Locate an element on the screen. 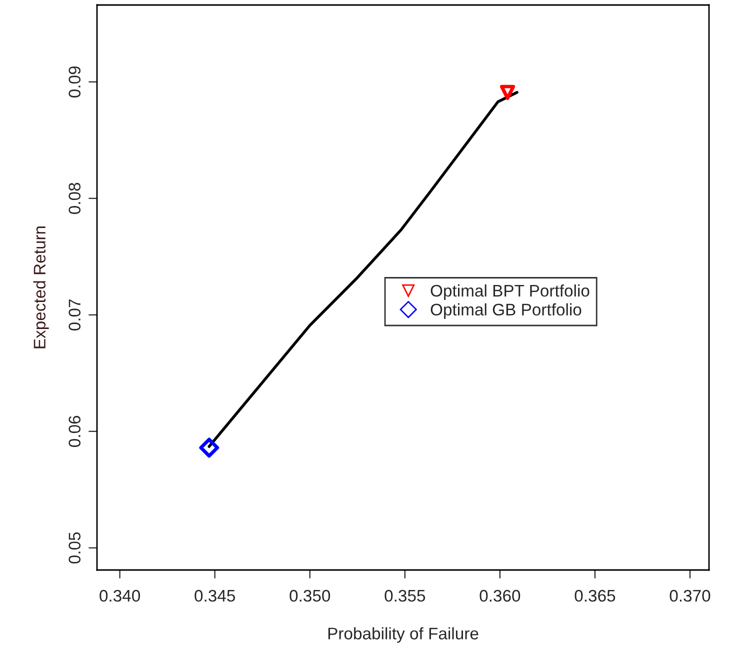  x-axis-title: Probability of Failure is located at coordinates (403, 635).